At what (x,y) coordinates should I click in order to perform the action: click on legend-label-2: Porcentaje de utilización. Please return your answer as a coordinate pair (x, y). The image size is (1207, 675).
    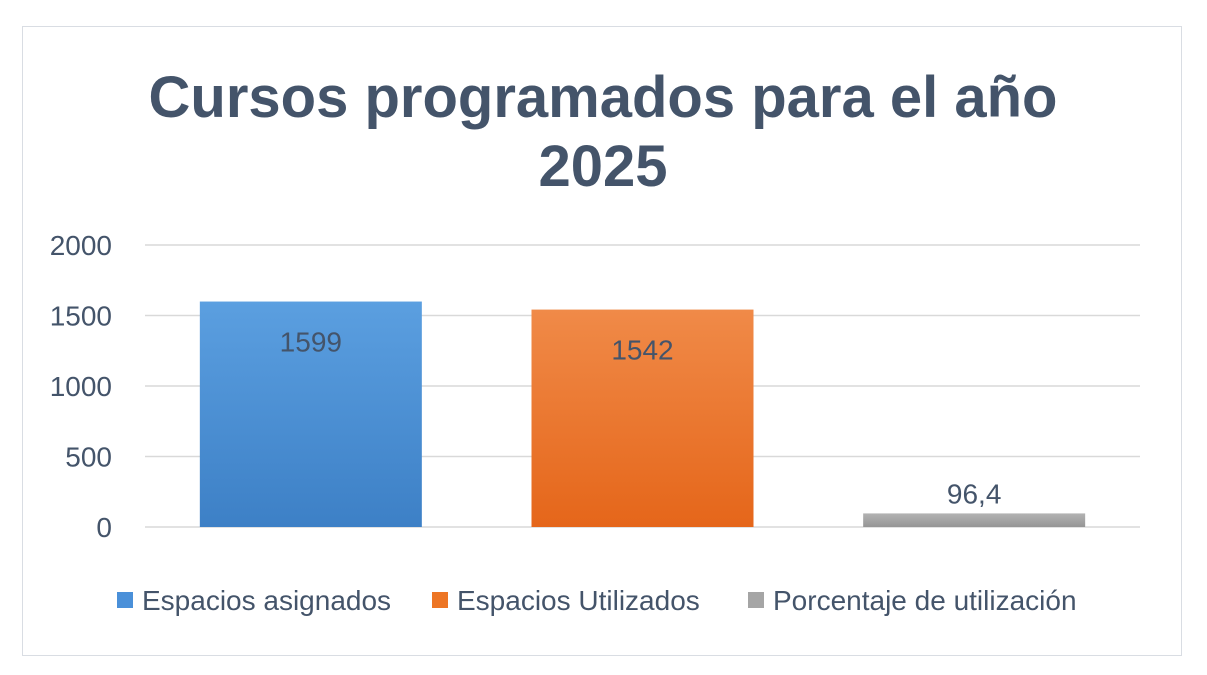
    Looking at the image, I should click on (925, 600).